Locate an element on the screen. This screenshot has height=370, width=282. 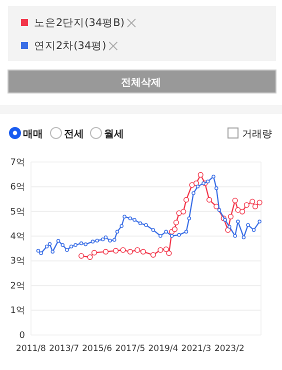
x-tick-label: 2019/4 is located at coordinates (163, 349).